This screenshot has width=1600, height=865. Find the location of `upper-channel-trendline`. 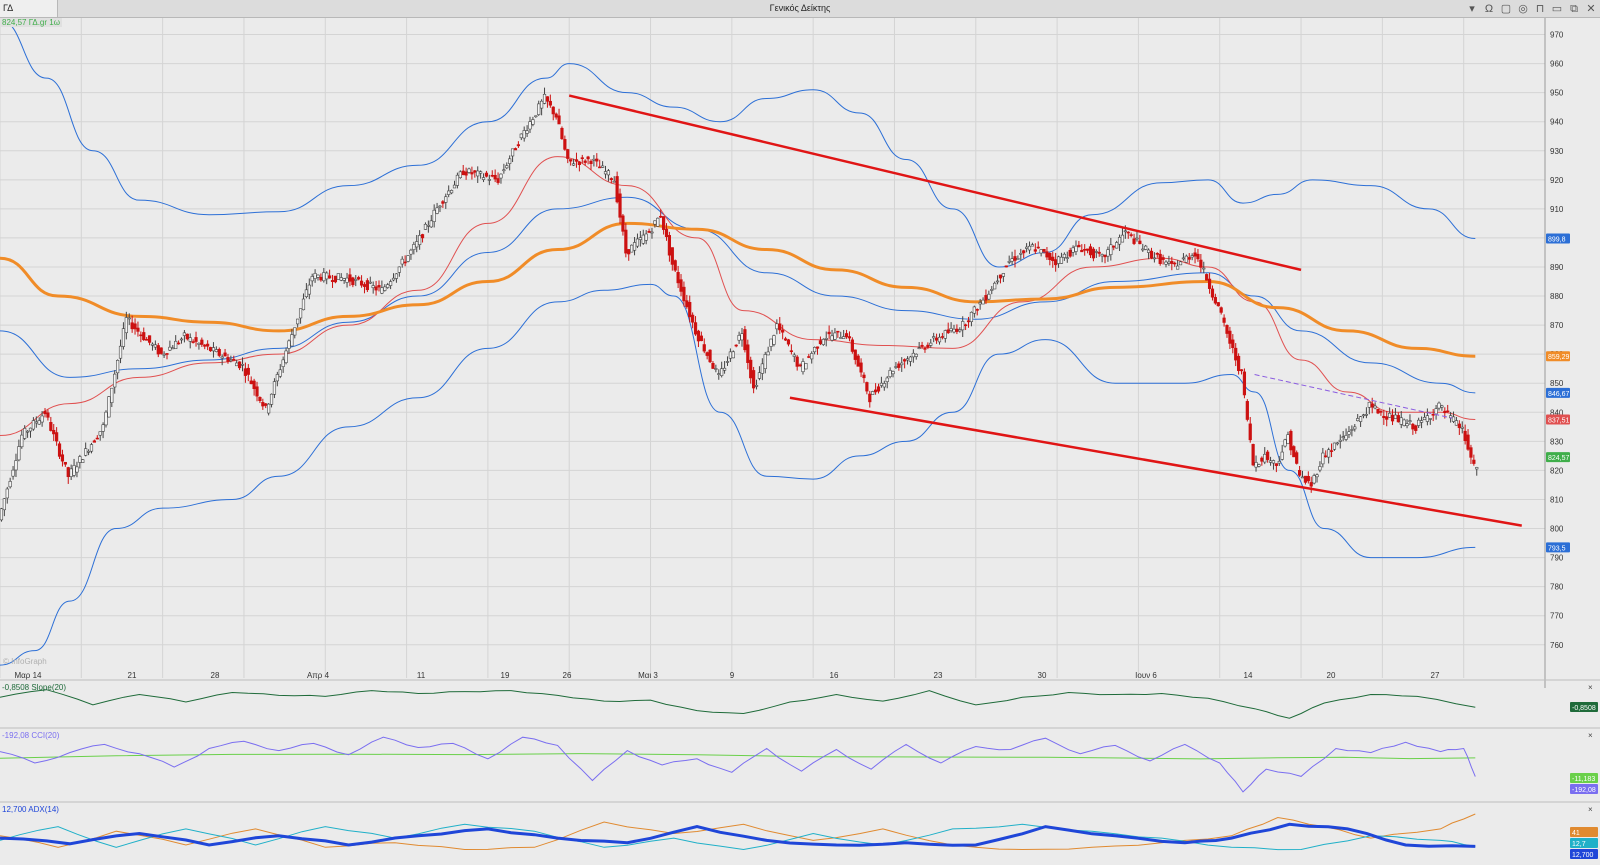

upper-channel-trendline is located at coordinates (935, 183).